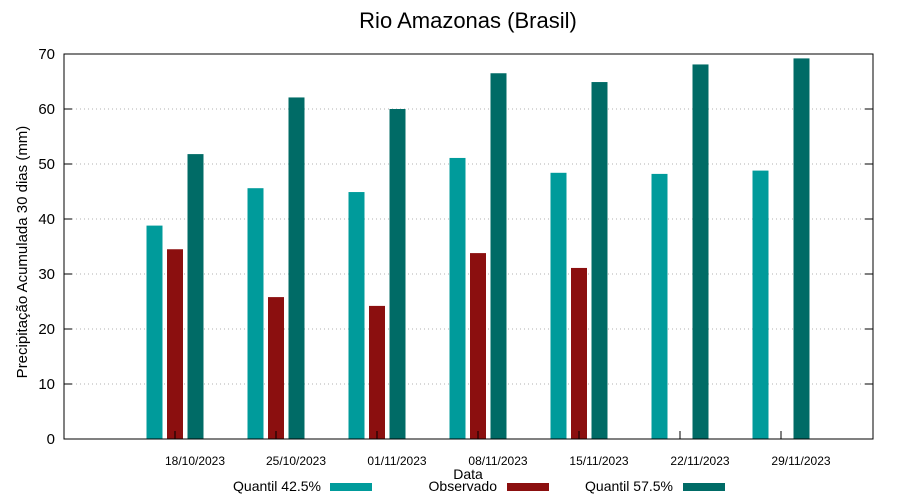  Describe the element at coordinates (46, 384) in the screenshot. I see `y-tick-label: 10` at that location.